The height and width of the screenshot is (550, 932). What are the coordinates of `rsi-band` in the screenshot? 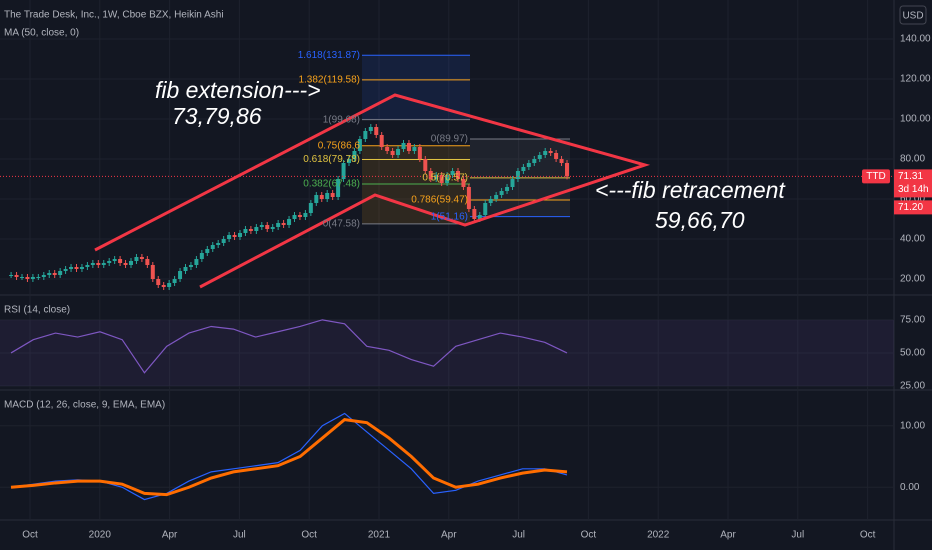 It's located at (447, 353).